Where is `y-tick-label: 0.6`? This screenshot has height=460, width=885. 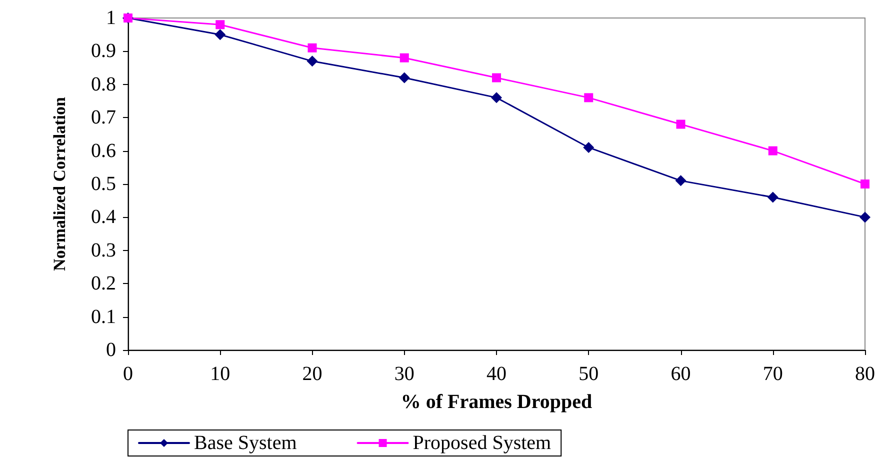 y-tick-label: 0.6 is located at coordinates (103, 151).